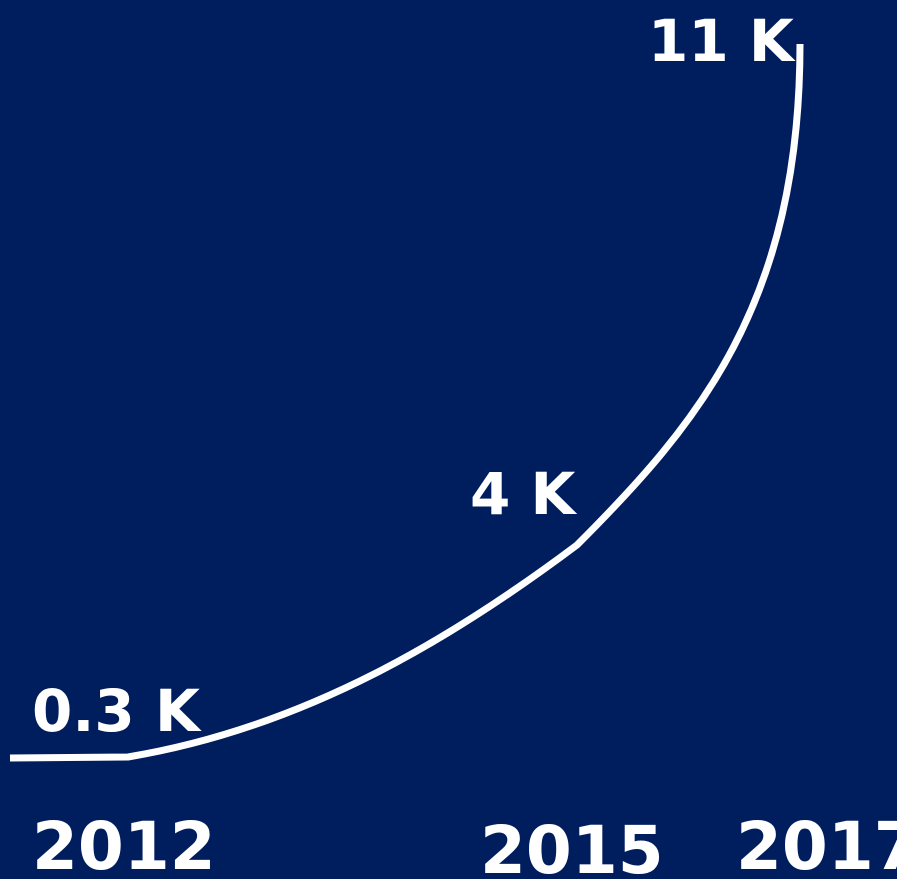 This screenshot has width=897, height=879. What do you see at coordinates (572, 845) in the screenshot?
I see `x-tick-2015: 2015` at bounding box center [572, 845].